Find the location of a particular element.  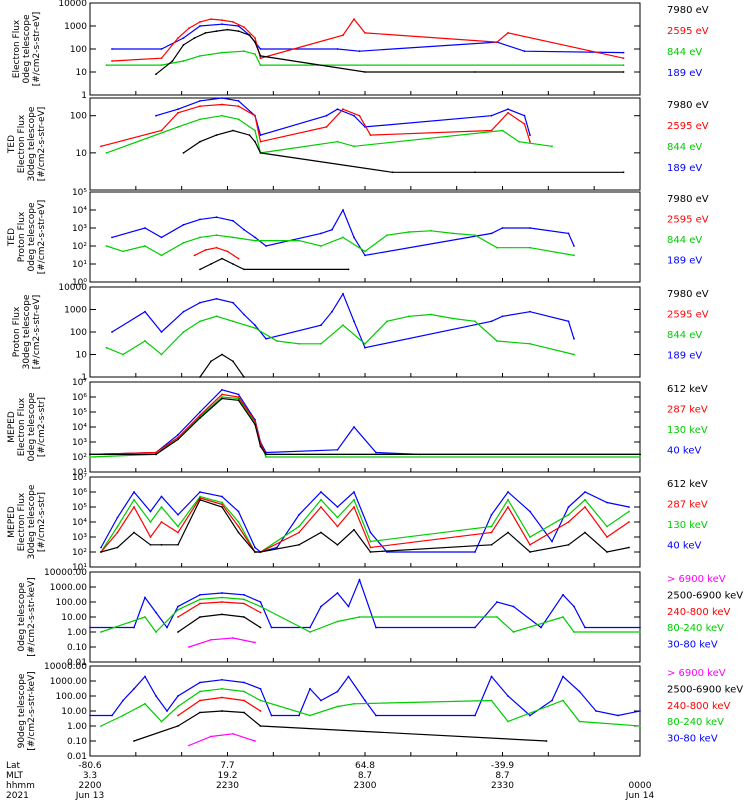

footer-row-label: hhmm is located at coordinates (20, 786).